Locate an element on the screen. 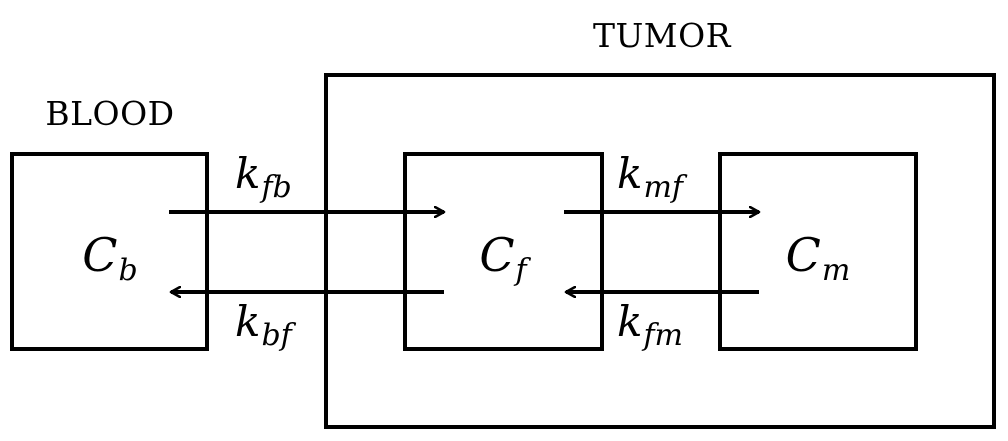  metabolized-compartment-box is located at coordinates (818, 251).